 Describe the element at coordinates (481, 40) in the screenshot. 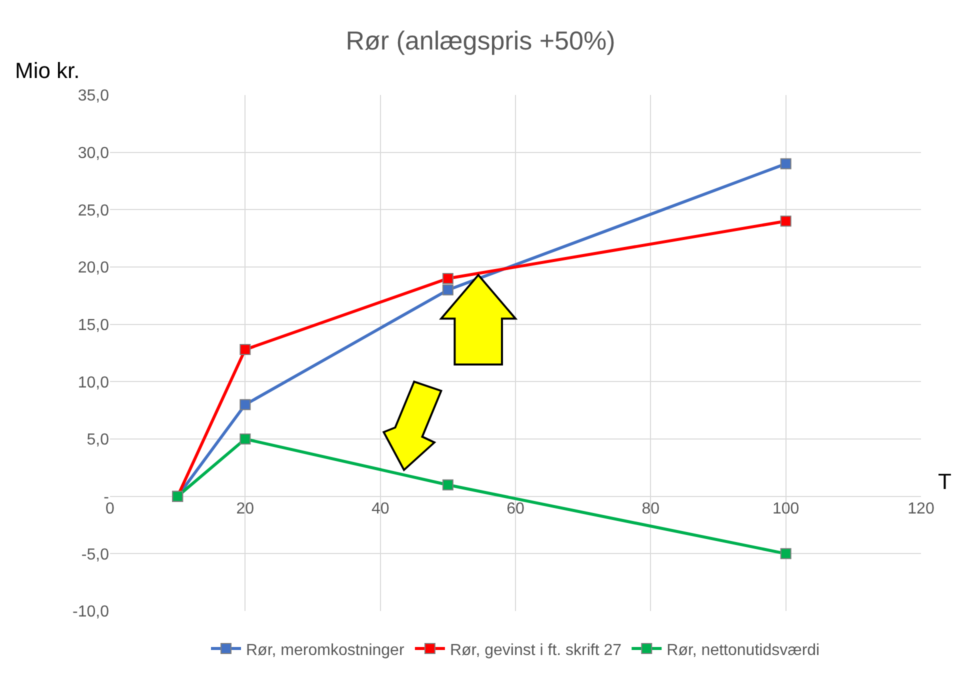

I see `chart-title: Rør (anlægspris +50%)` at that location.